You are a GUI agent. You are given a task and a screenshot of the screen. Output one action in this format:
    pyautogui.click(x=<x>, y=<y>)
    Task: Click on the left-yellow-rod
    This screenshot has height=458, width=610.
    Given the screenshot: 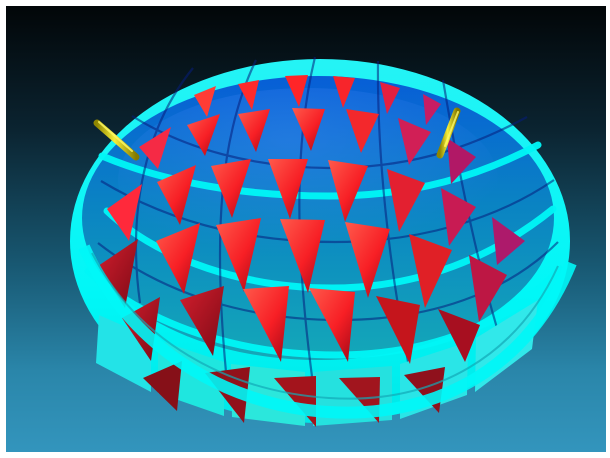 What is the action you would take?
    pyautogui.click(x=116, y=140)
    